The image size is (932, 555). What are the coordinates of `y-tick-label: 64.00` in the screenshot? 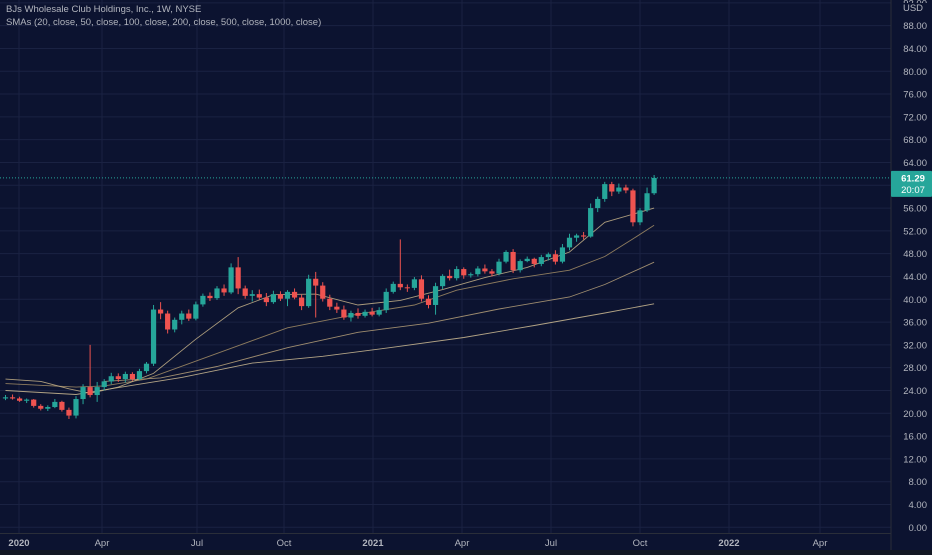 It's located at (915, 163).